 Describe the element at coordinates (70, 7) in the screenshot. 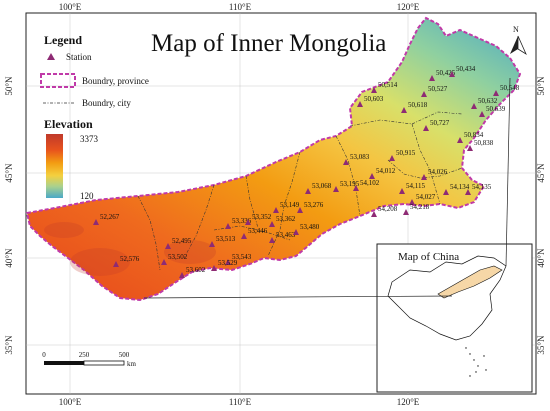

I see `top-tick-100E: 100°E` at that location.